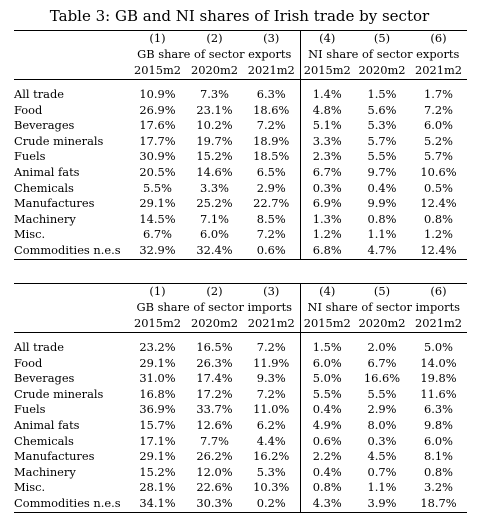 This screenshot has width=479, height=529. I want to click on share-value: 20.5%, so click(157, 171).